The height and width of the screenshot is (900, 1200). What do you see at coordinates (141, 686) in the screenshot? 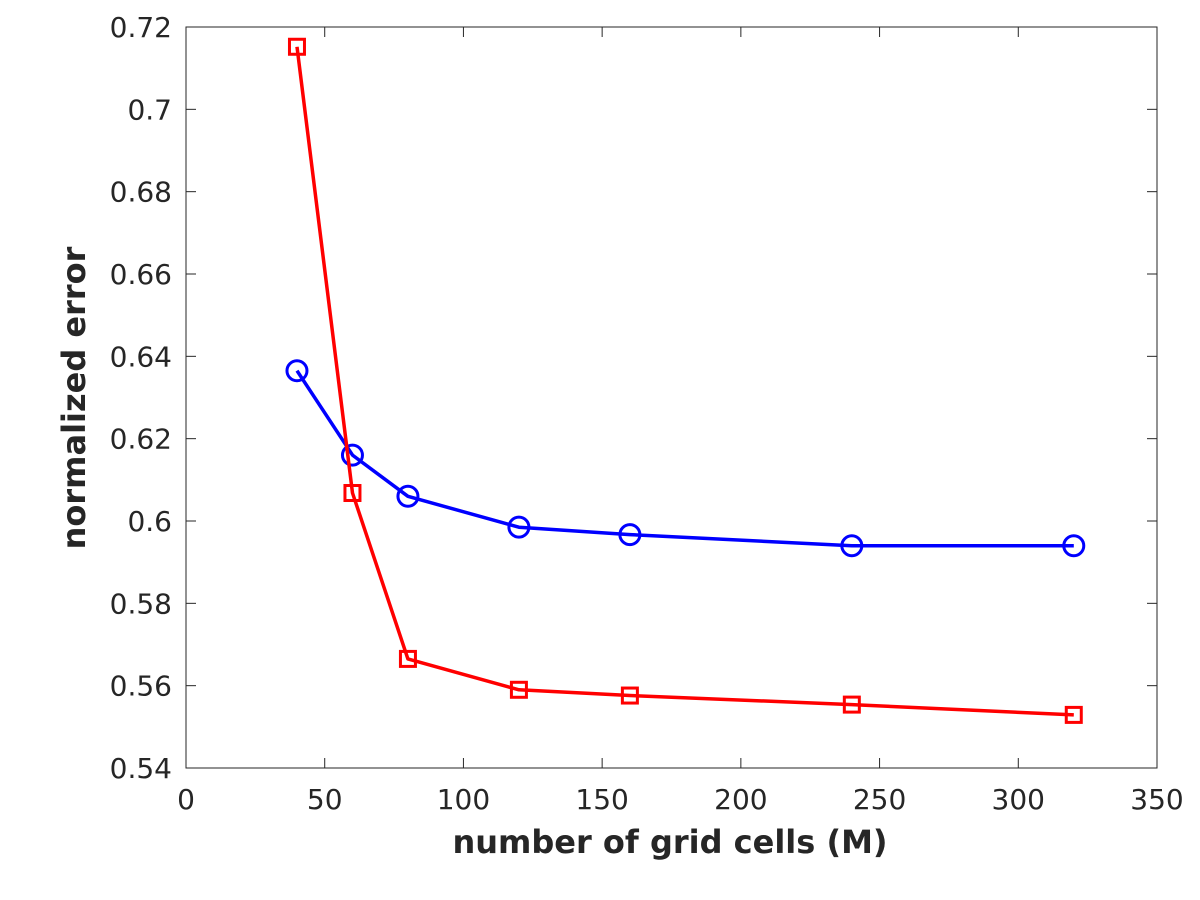
I see `y-tick-label: 0.56` at bounding box center [141, 686].